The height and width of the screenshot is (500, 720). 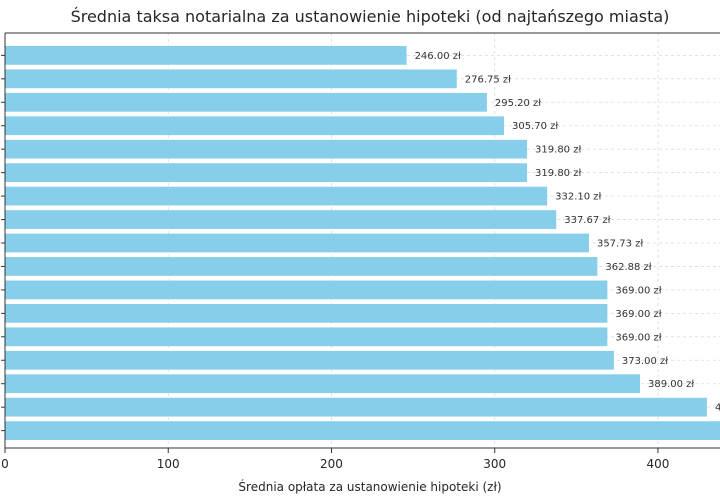 I want to click on data-label-4: 319.80 zł, so click(x=558, y=150).